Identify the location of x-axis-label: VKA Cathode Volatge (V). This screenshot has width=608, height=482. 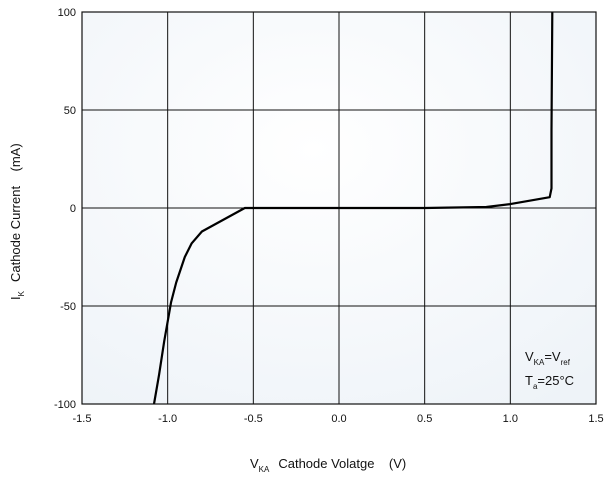
(328, 465).